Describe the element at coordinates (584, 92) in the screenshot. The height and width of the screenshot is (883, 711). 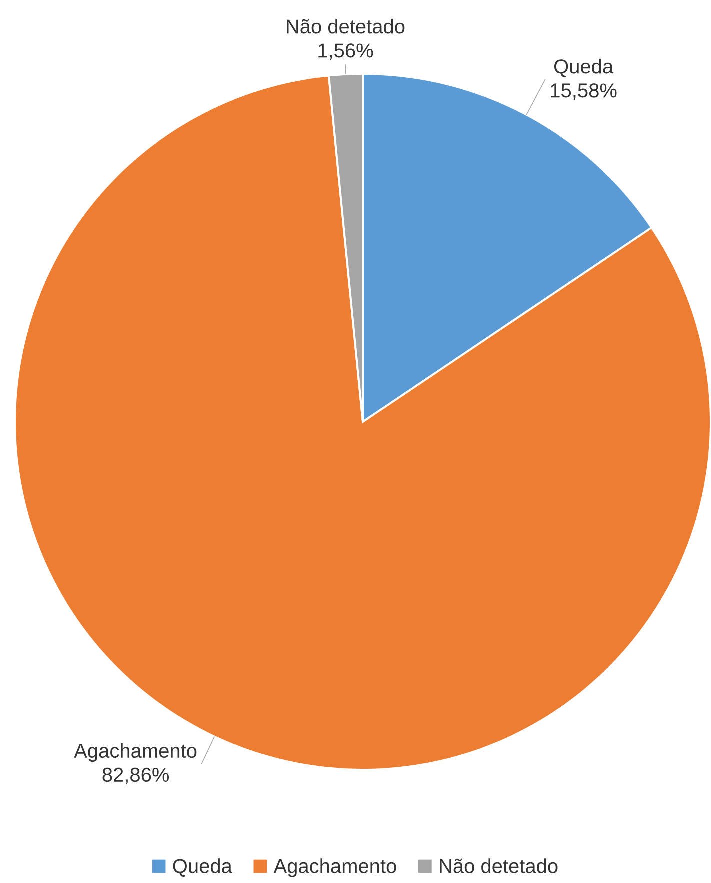
I see `data-label: 15,58%` at that location.